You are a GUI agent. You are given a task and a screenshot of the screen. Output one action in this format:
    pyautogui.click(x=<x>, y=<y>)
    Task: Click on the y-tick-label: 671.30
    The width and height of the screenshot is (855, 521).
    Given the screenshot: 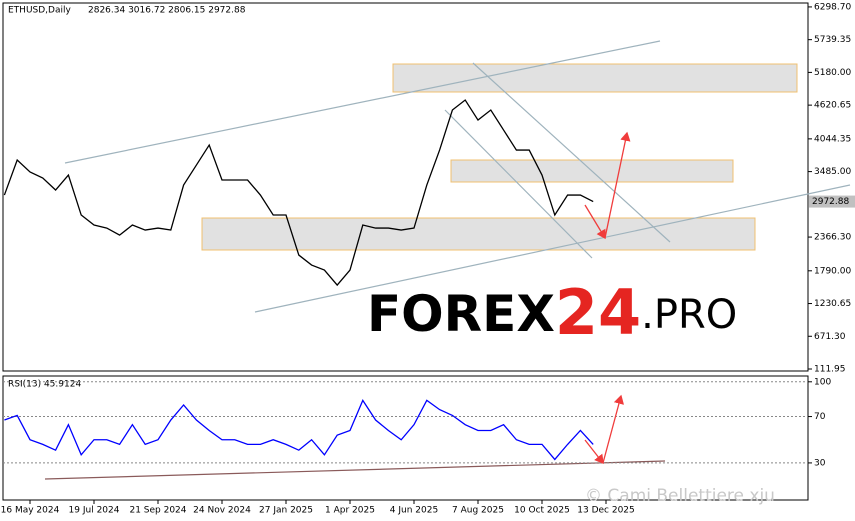 What is the action you would take?
    pyautogui.click(x=830, y=337)
    